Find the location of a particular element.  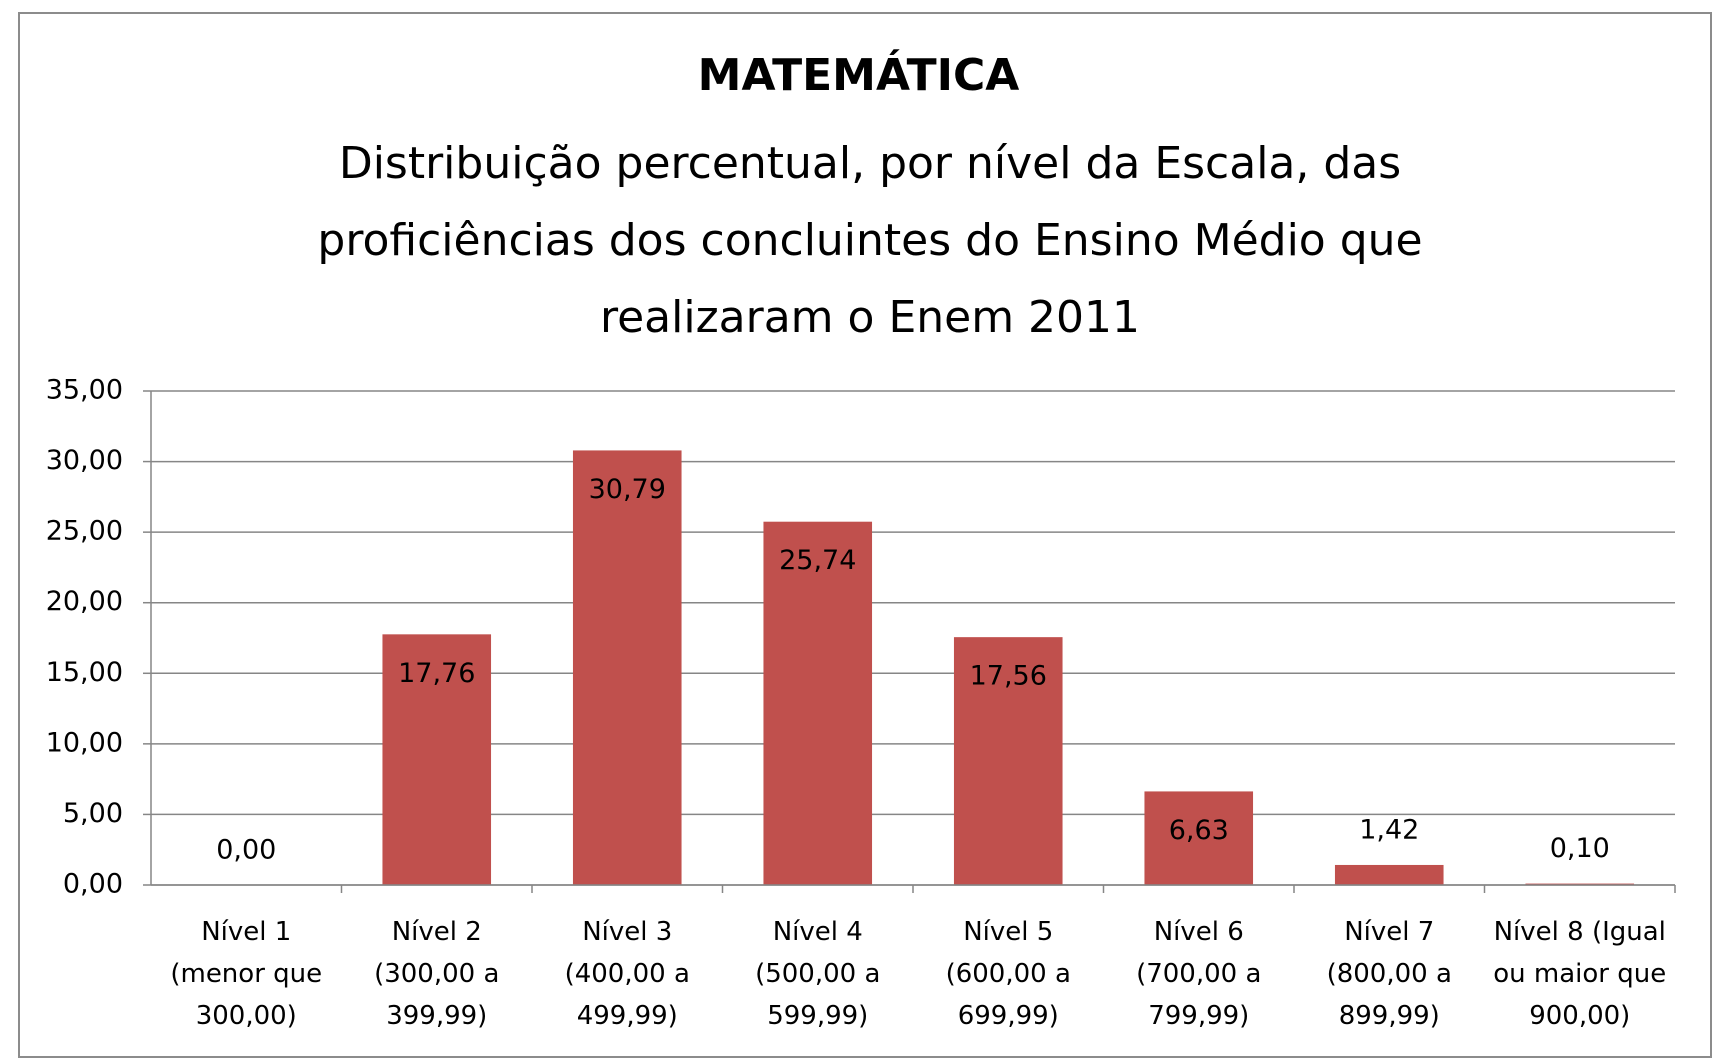

y-tick-label: 0,00 is located at coordinates (93, 884).